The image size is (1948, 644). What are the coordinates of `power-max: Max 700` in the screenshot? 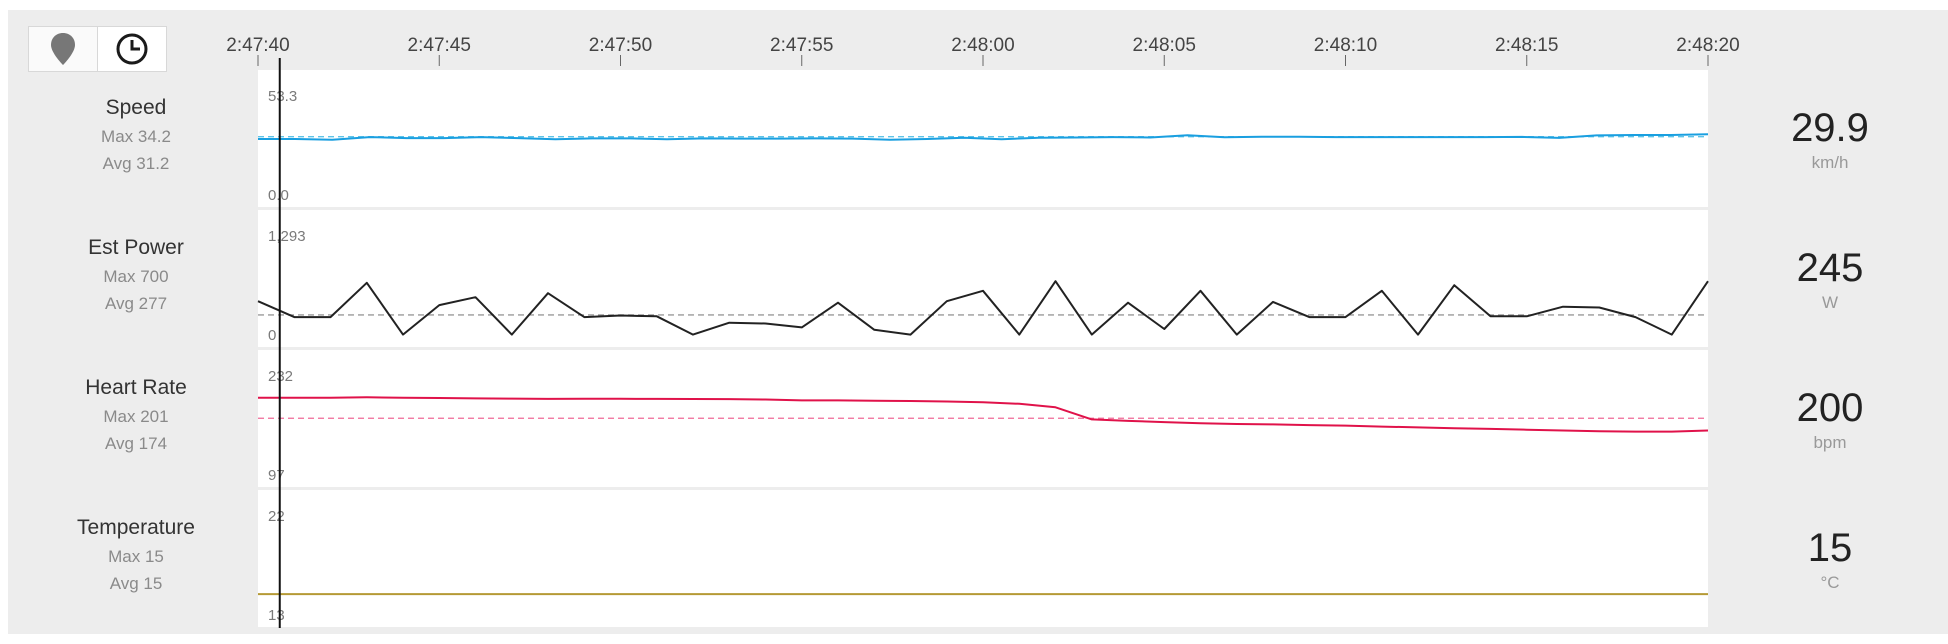 It's located at (136, 276).